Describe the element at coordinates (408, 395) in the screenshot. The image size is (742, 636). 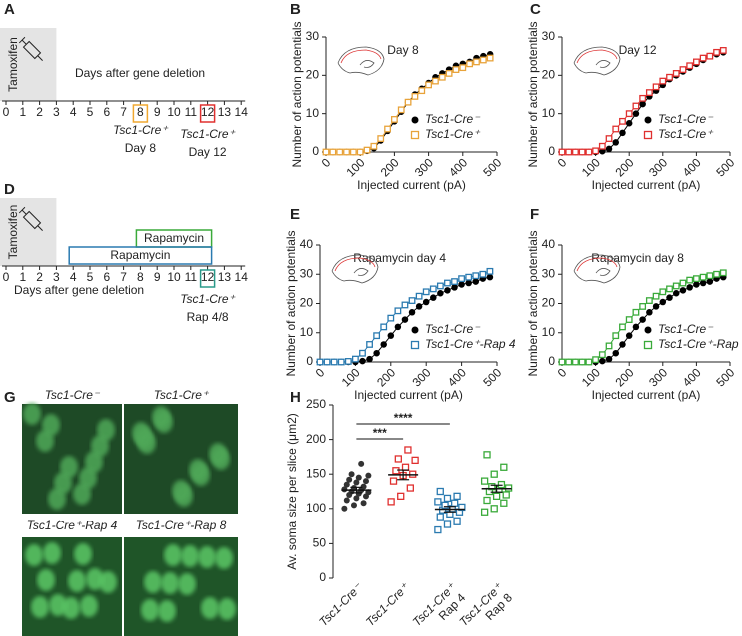
I see `x-axis-label: Injected current (pA)` at that location.